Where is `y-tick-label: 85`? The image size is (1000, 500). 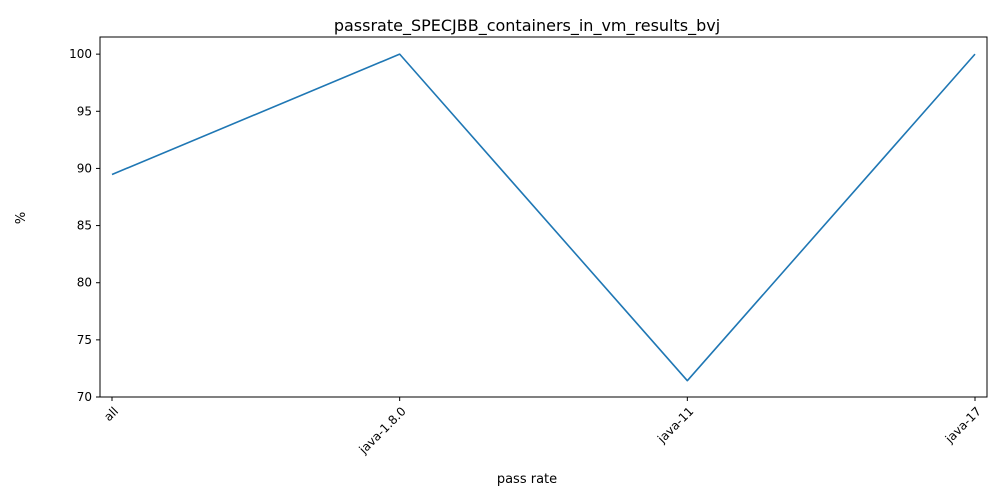
y-tick-label: 85 is located at coordinates (84, 226).